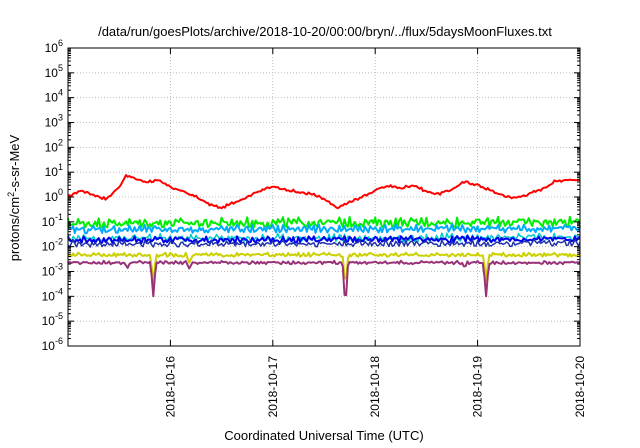 The height and width of the screenshot is (448, 640). I want to click on x-tick-label: 2018-10-19, so click(478, 387).